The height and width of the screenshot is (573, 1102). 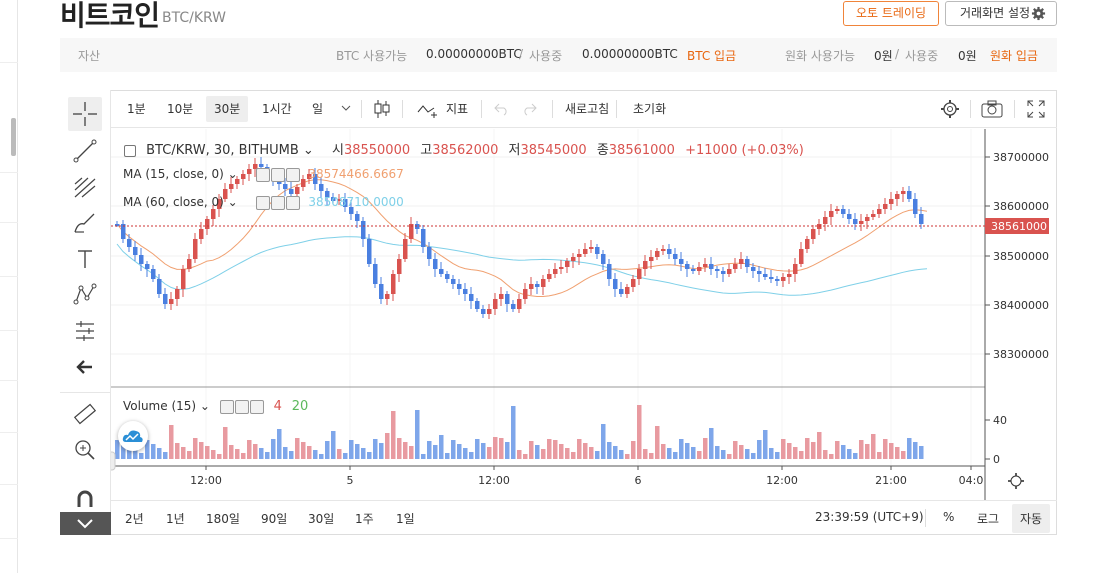 I want to click on magnet-icon, so click(x=85, y=500).